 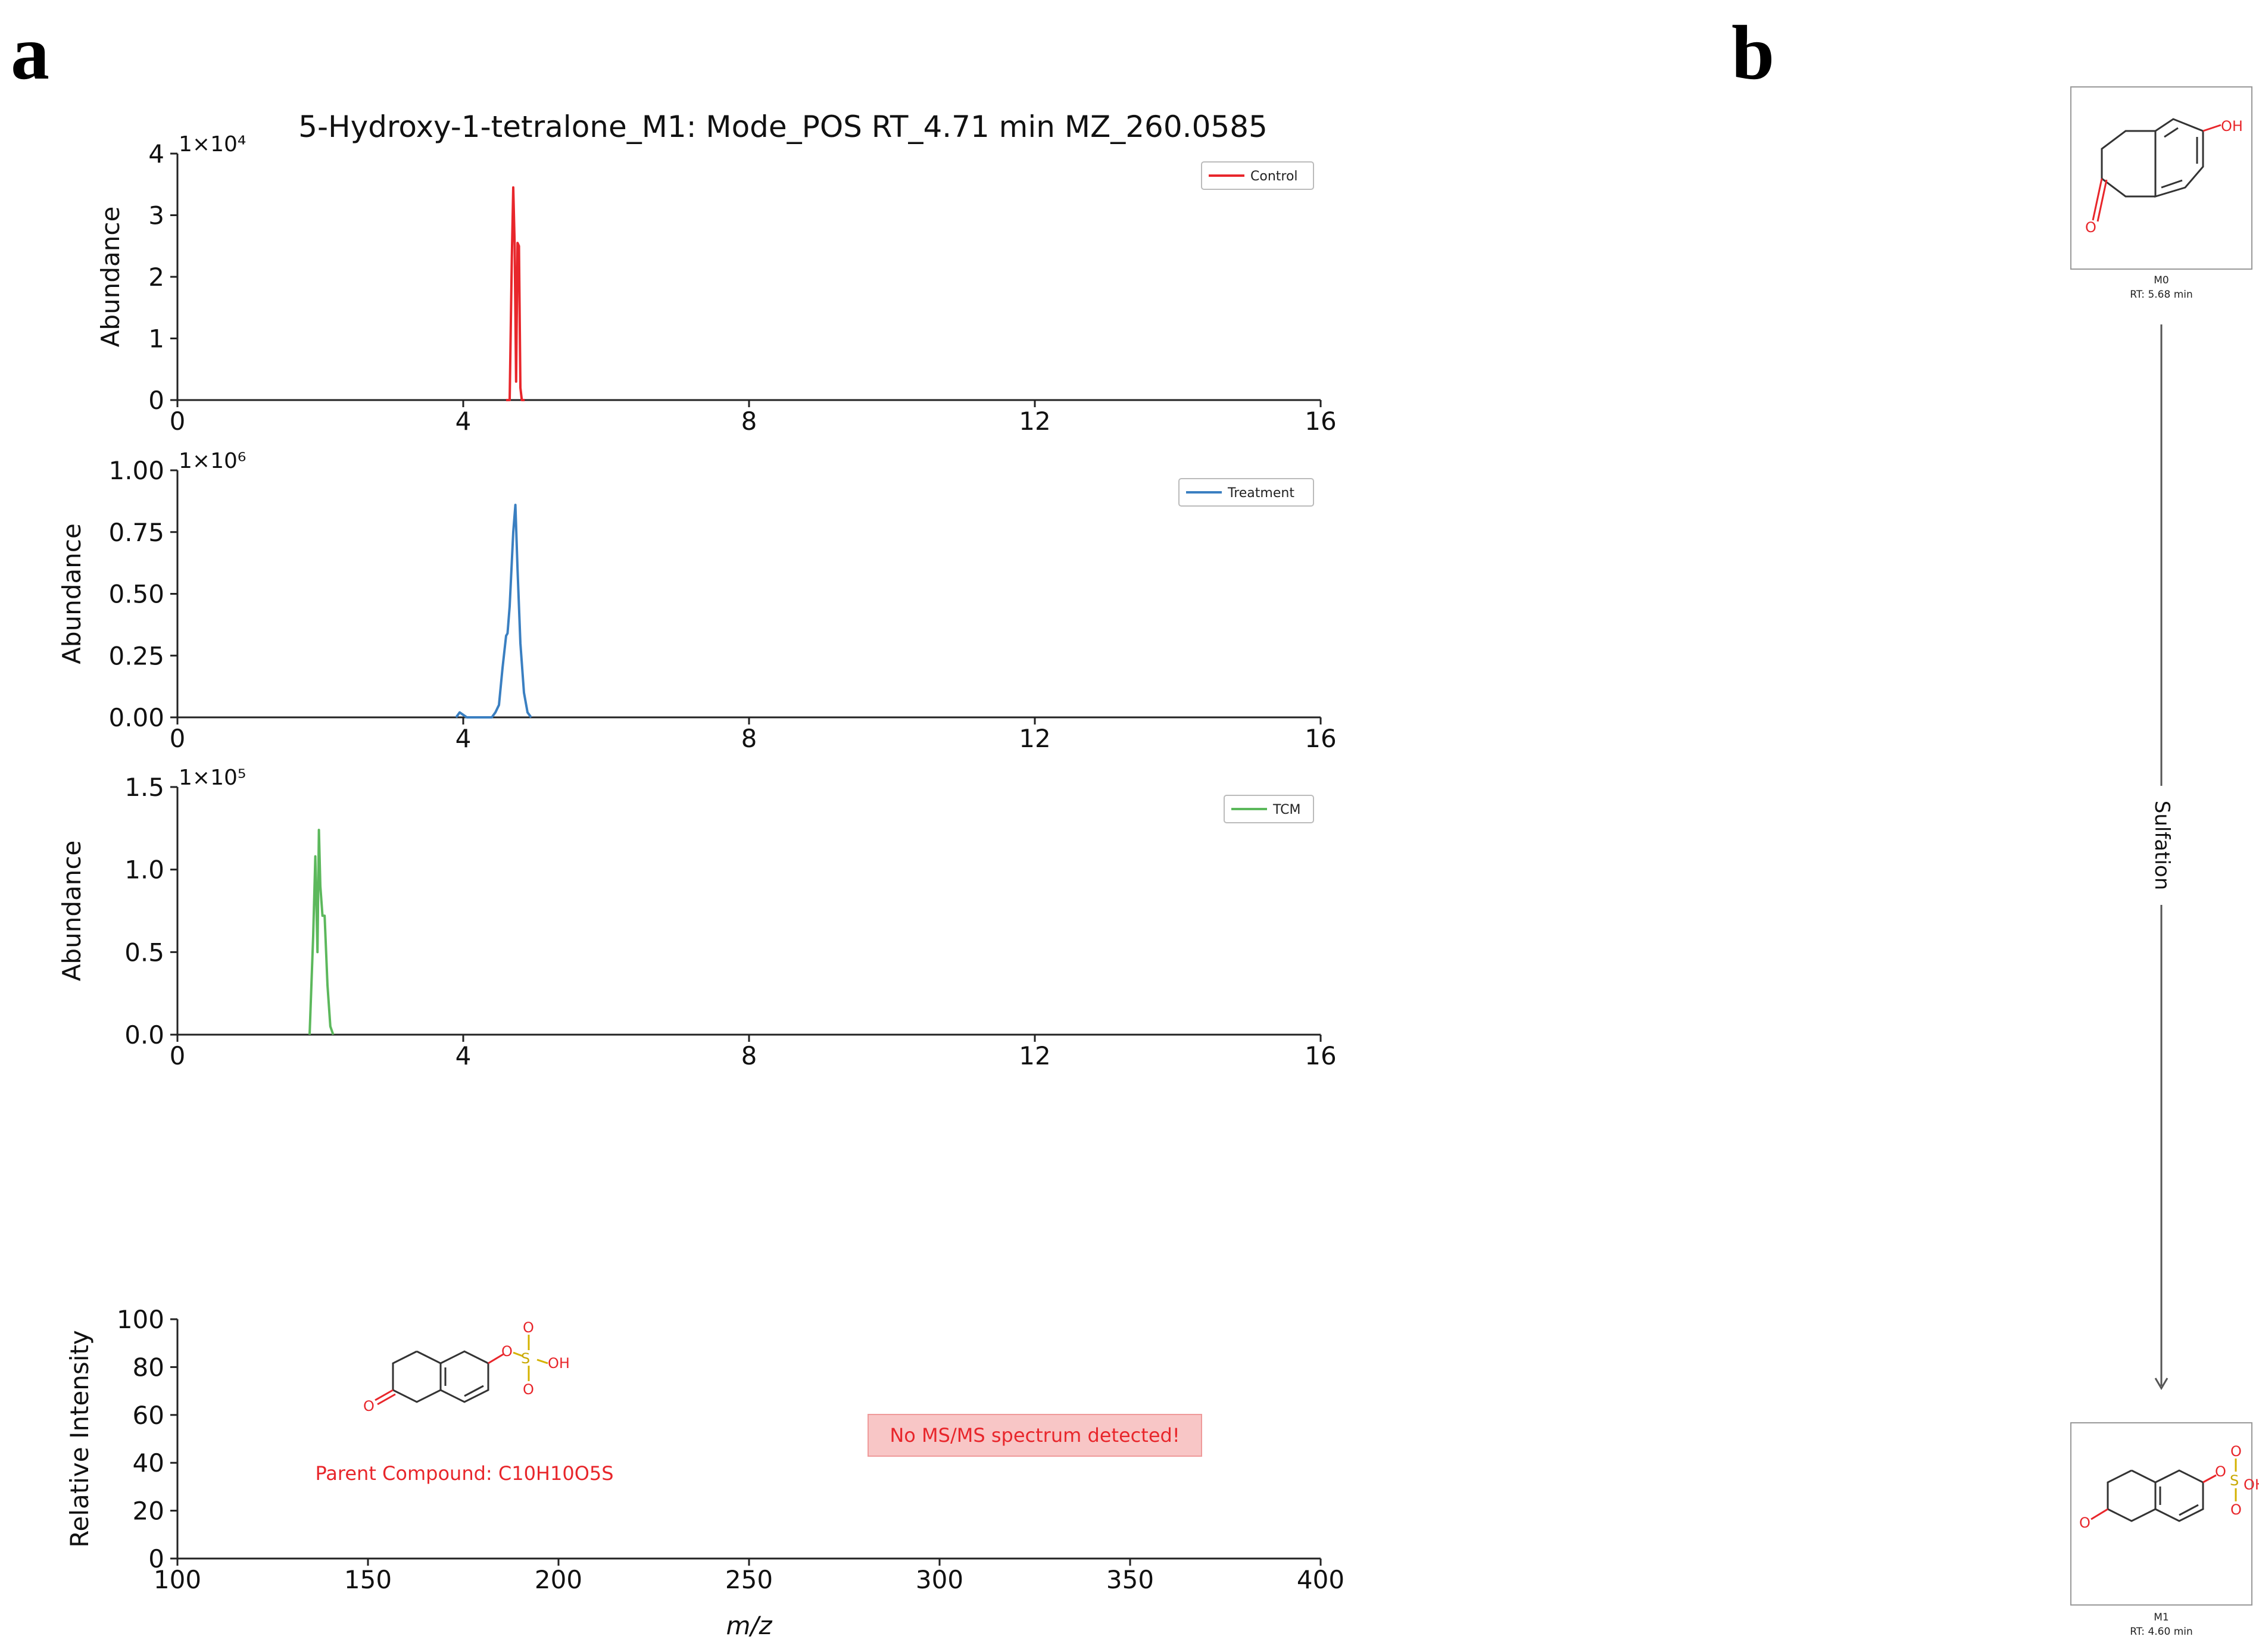 What do you see at coordinates (148, 1511) in the screenshot?
I see `y-tick-label: 20` at bounding box center [148, 1511].